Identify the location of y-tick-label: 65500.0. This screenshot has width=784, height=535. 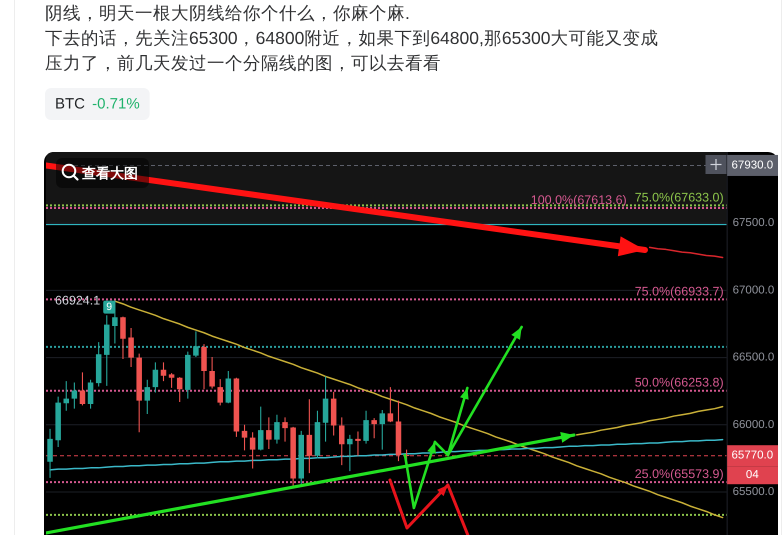
(753, 492).